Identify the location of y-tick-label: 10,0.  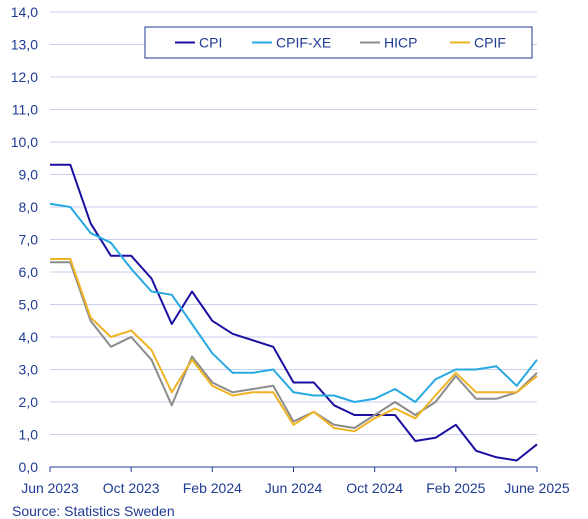
(24, 142).